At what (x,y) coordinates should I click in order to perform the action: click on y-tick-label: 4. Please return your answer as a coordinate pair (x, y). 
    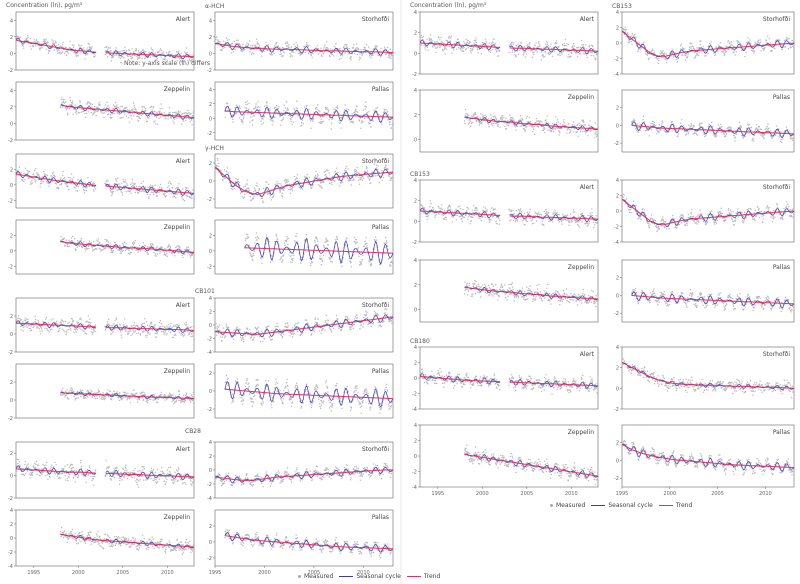
    Looking at the image, I should click on (210, 299).